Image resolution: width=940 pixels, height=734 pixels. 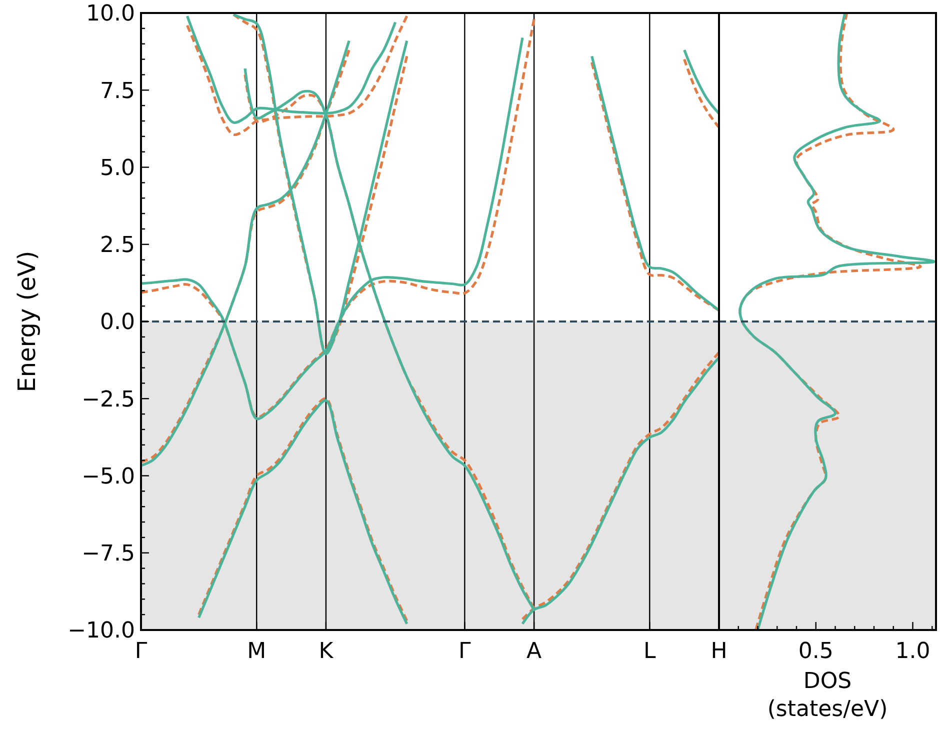 I want to click on x-tick-label: H, so click(x=719, y=651).